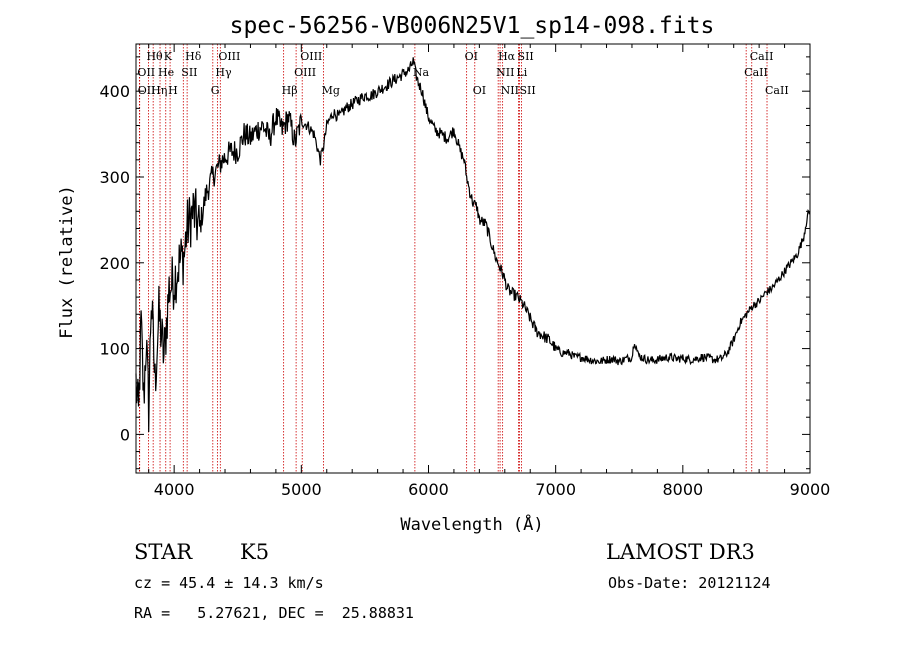 The width and height of the screenshot is (900, 649). Describe the element at coordinates (173, 90) in the screenshot. I see `emission-line-label: H` at that location.